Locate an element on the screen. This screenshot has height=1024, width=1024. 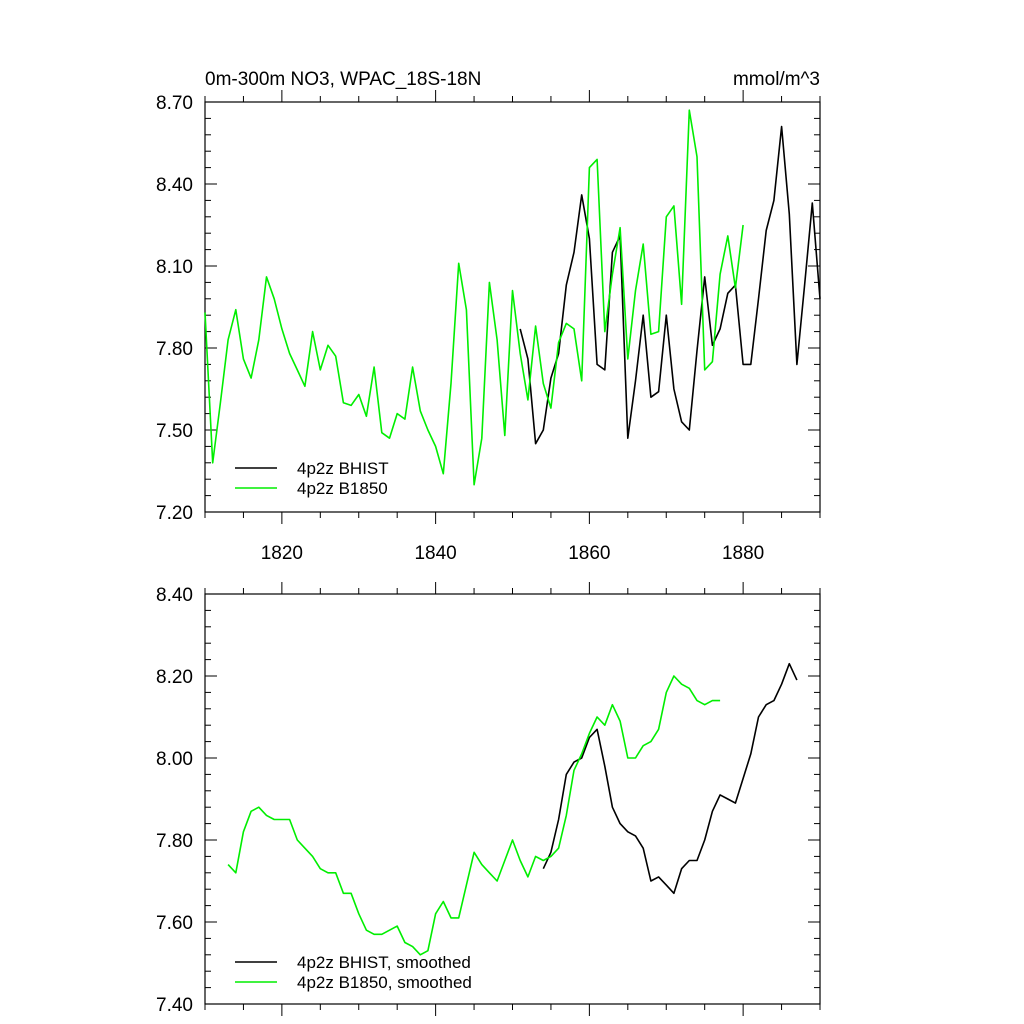
legend-label: 4p2z BHIST is located at coordinates (343, 468).